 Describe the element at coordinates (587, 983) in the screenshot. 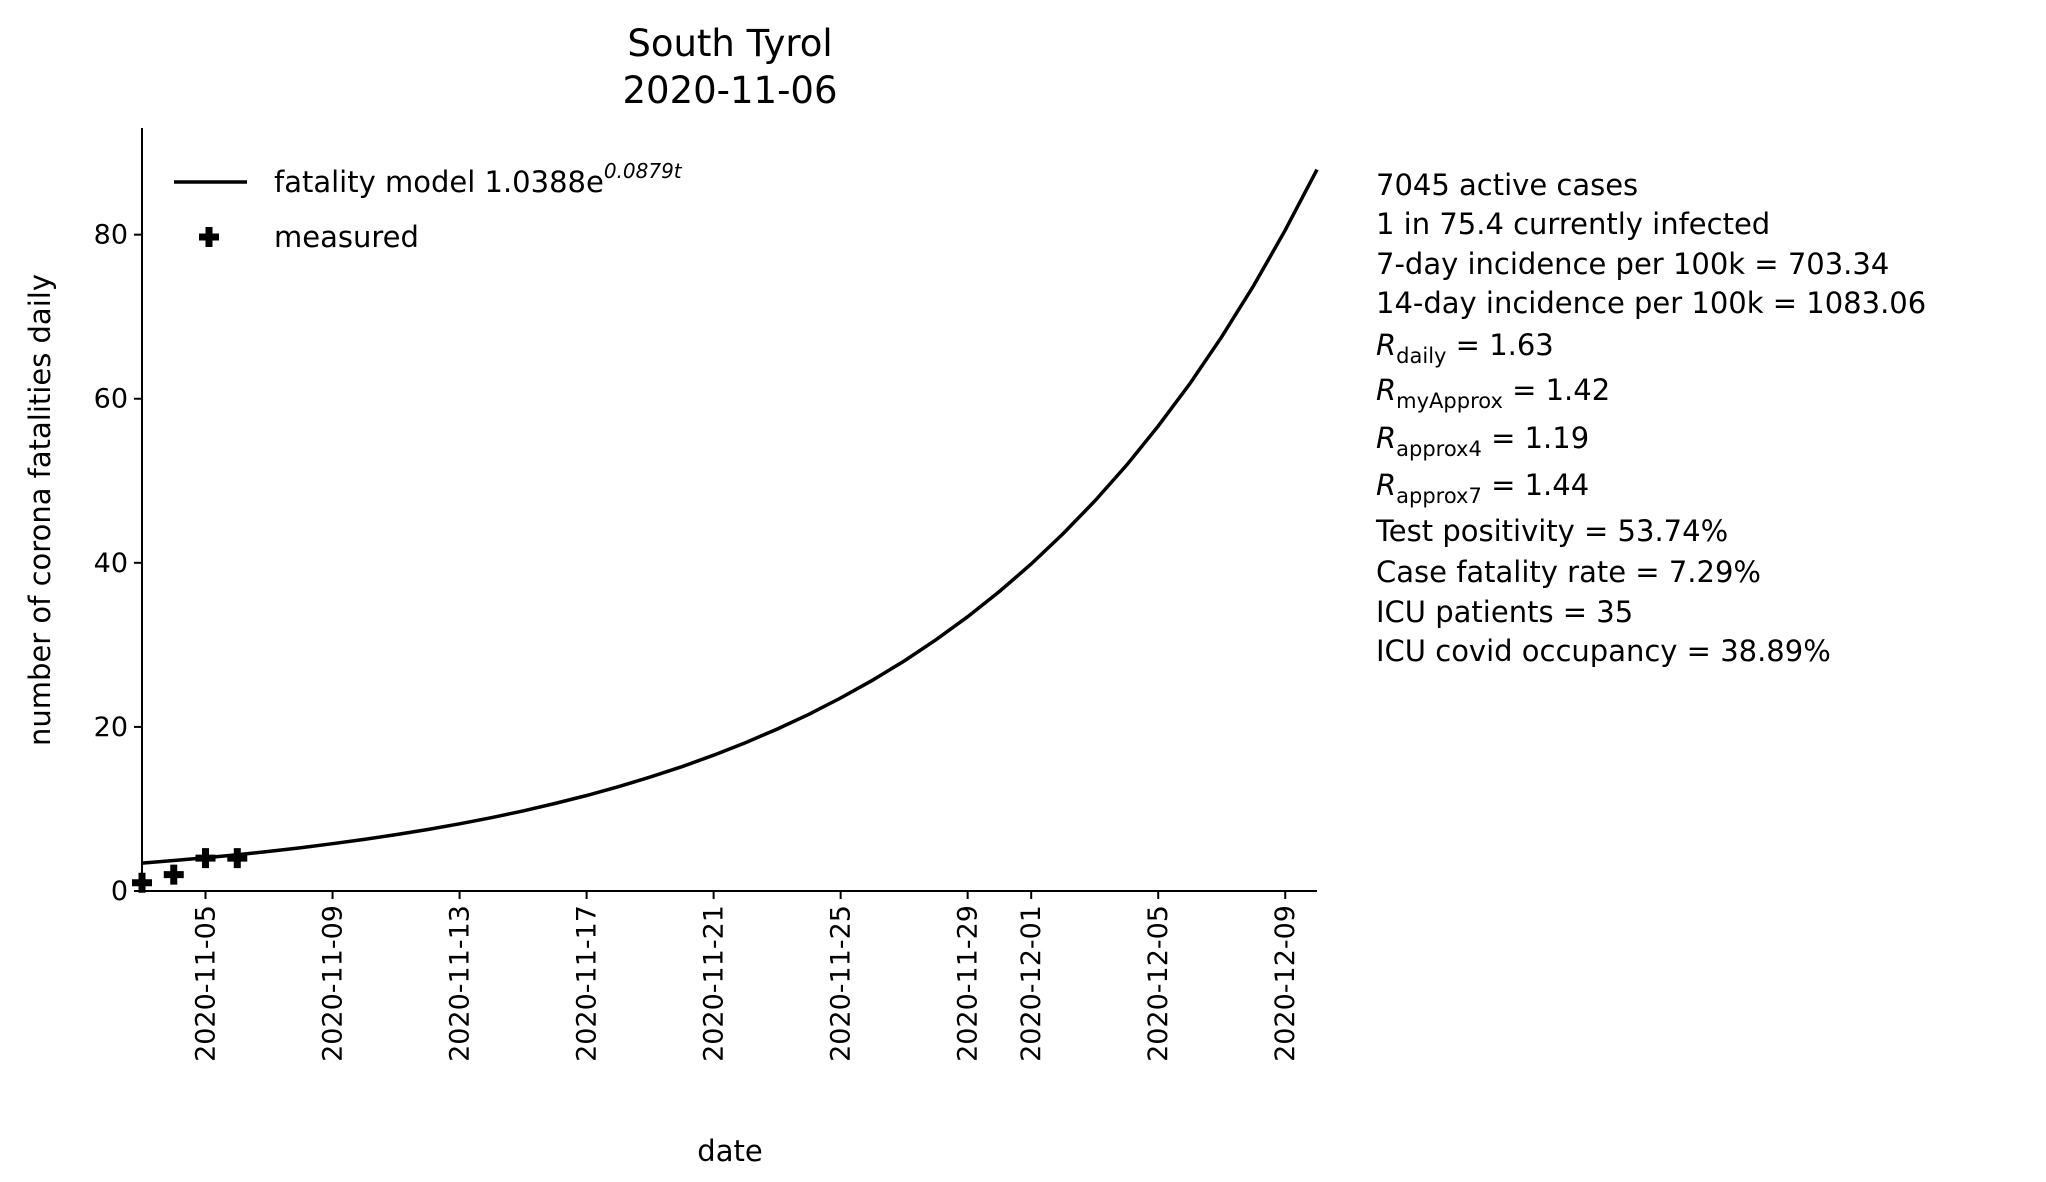

I see `x-tick-label: 2020-11-17` at that location.